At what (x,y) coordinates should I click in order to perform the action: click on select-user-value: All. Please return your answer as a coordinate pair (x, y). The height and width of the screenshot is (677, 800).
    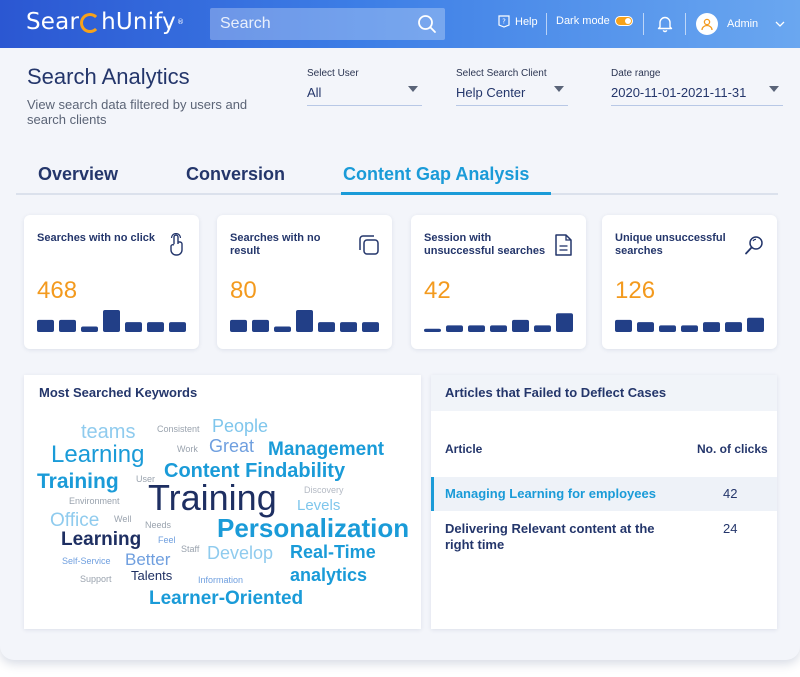
    Looking at the image, I should click on (314, 92).